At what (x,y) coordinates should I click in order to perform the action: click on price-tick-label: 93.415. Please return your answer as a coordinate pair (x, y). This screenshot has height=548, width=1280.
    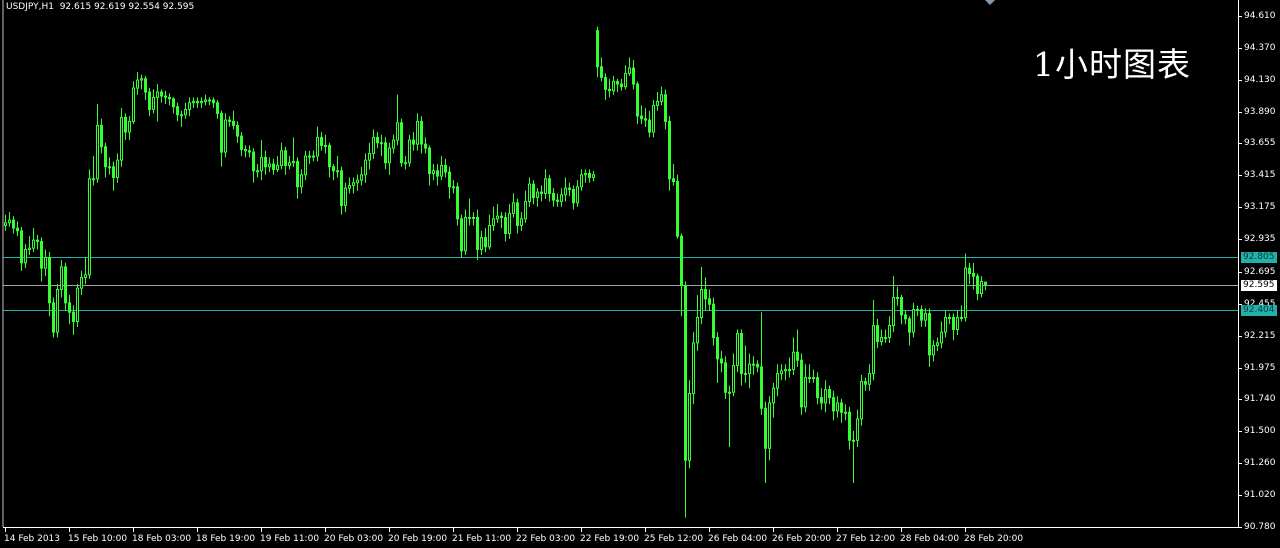
    Looking at the image, I should click on (1260, 174).